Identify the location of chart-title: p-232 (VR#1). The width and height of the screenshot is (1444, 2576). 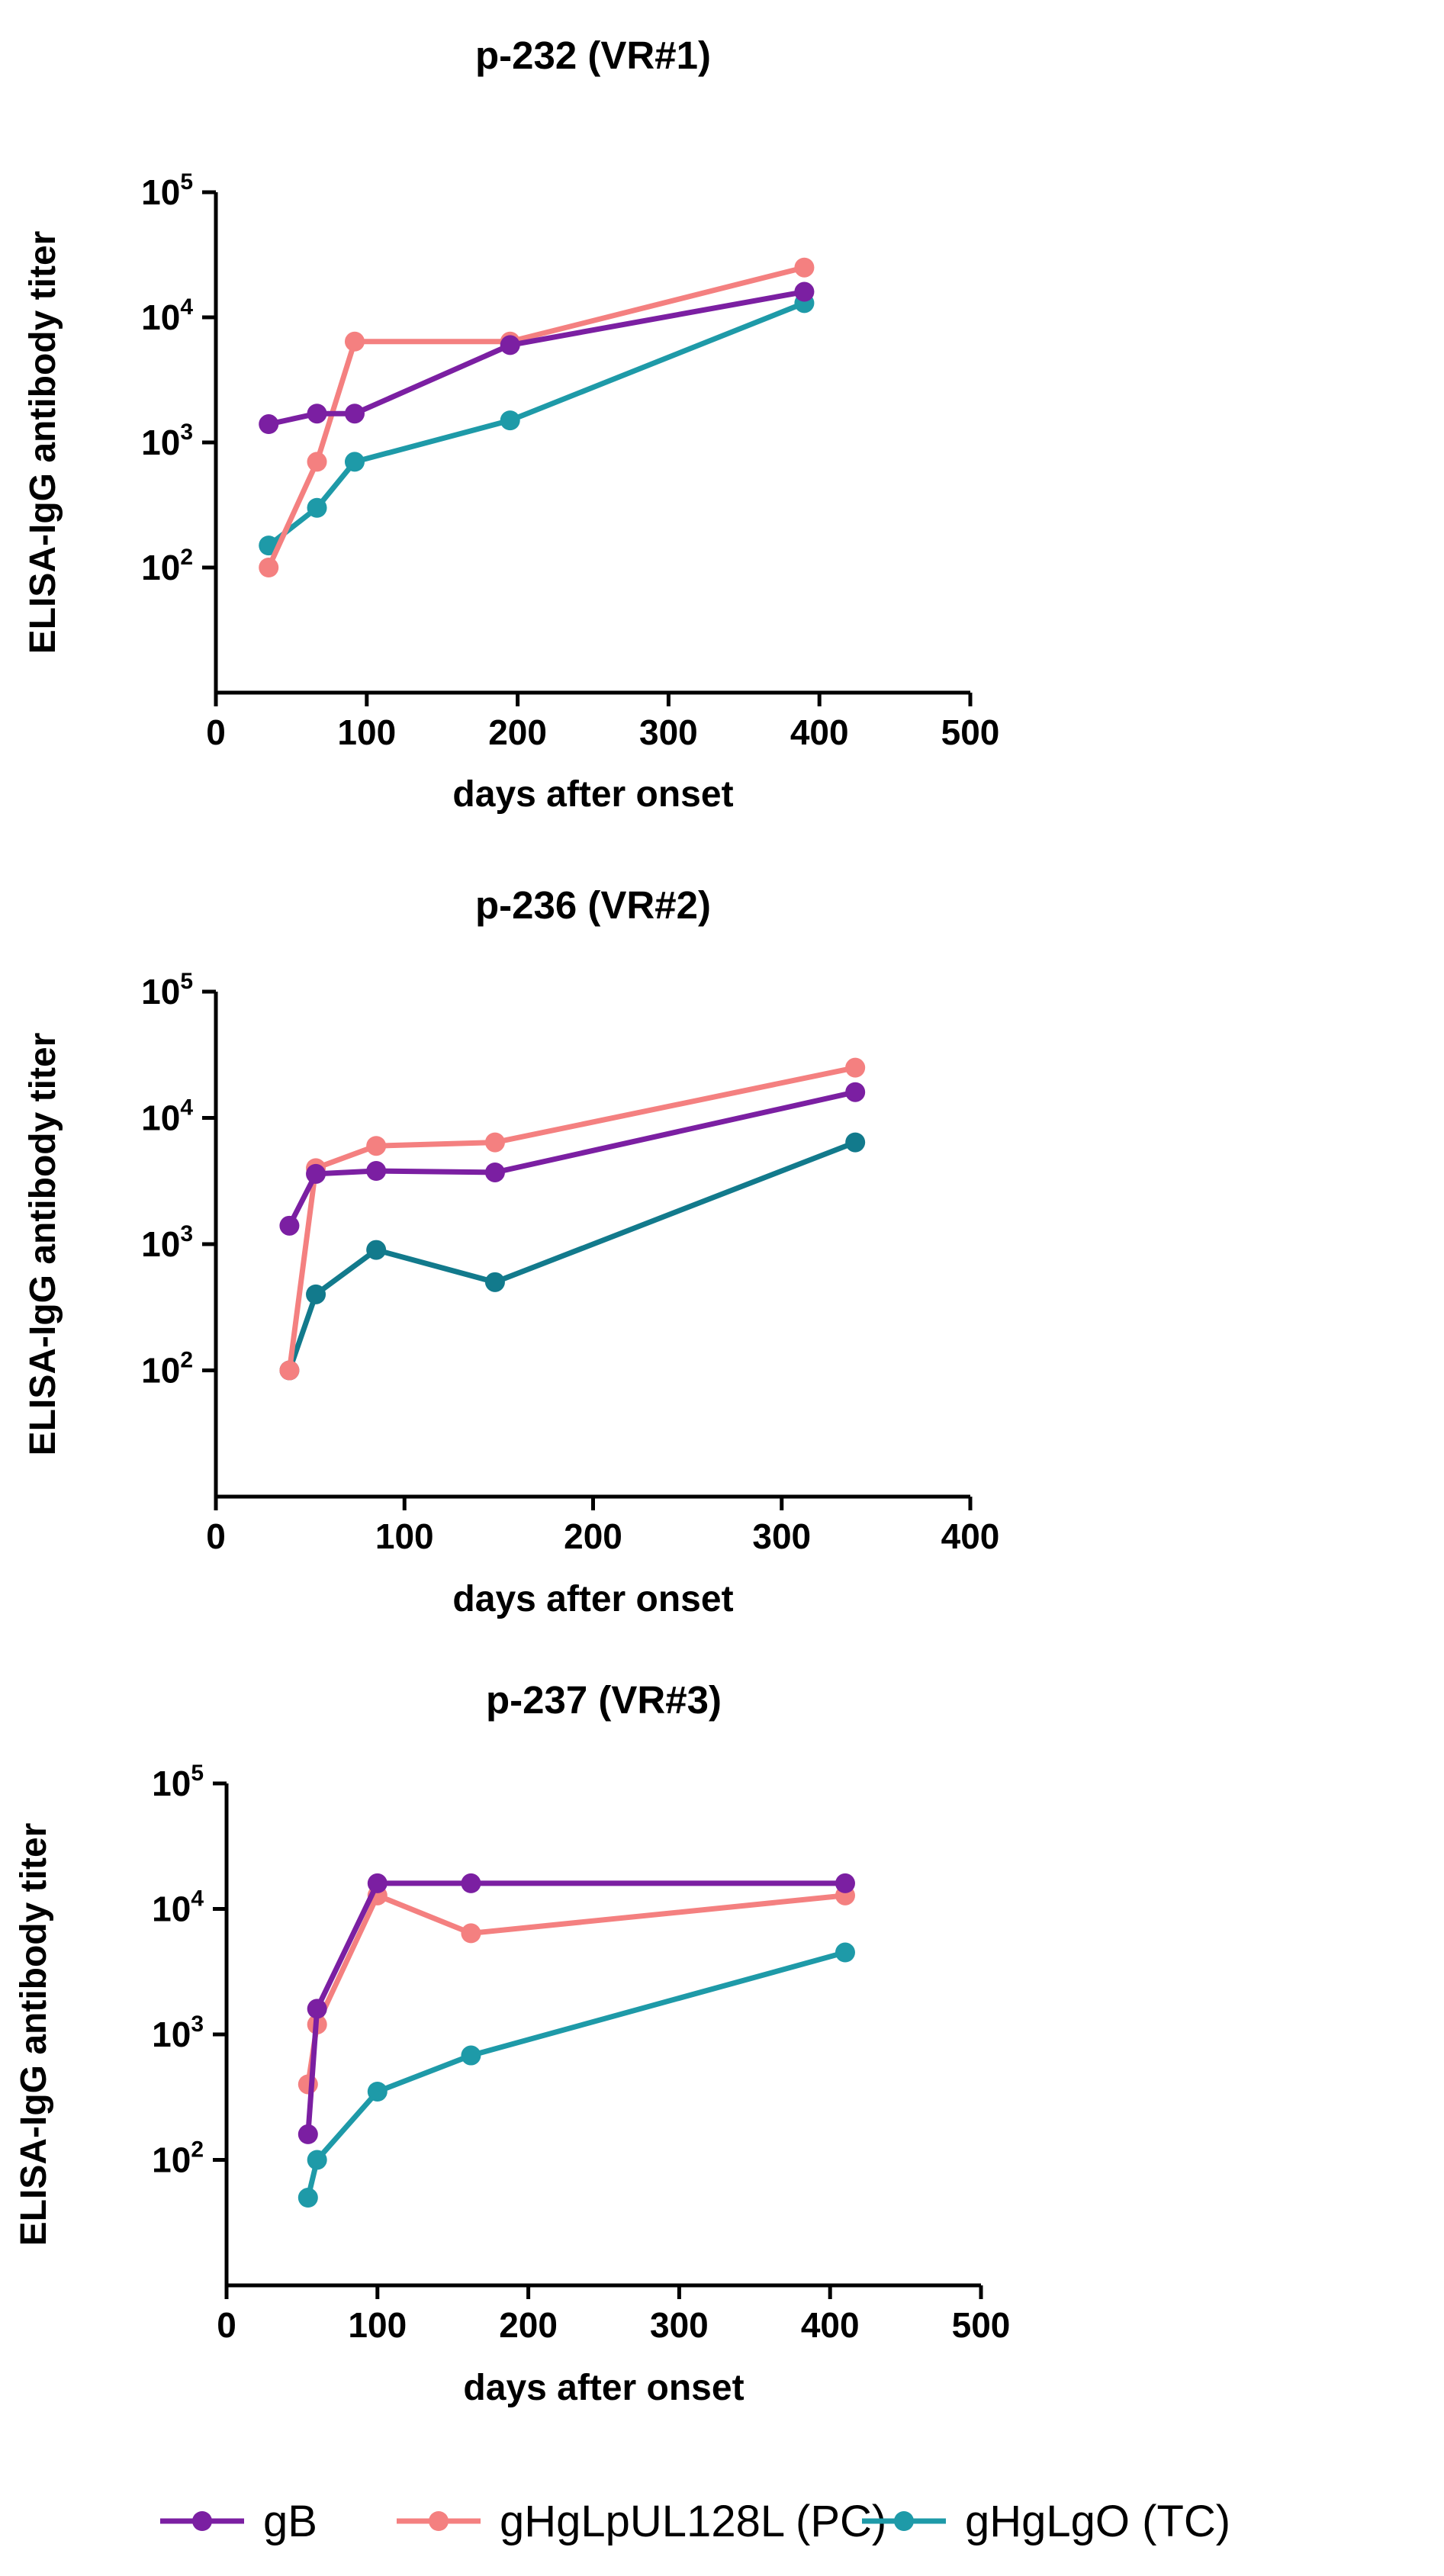
(593, 55).